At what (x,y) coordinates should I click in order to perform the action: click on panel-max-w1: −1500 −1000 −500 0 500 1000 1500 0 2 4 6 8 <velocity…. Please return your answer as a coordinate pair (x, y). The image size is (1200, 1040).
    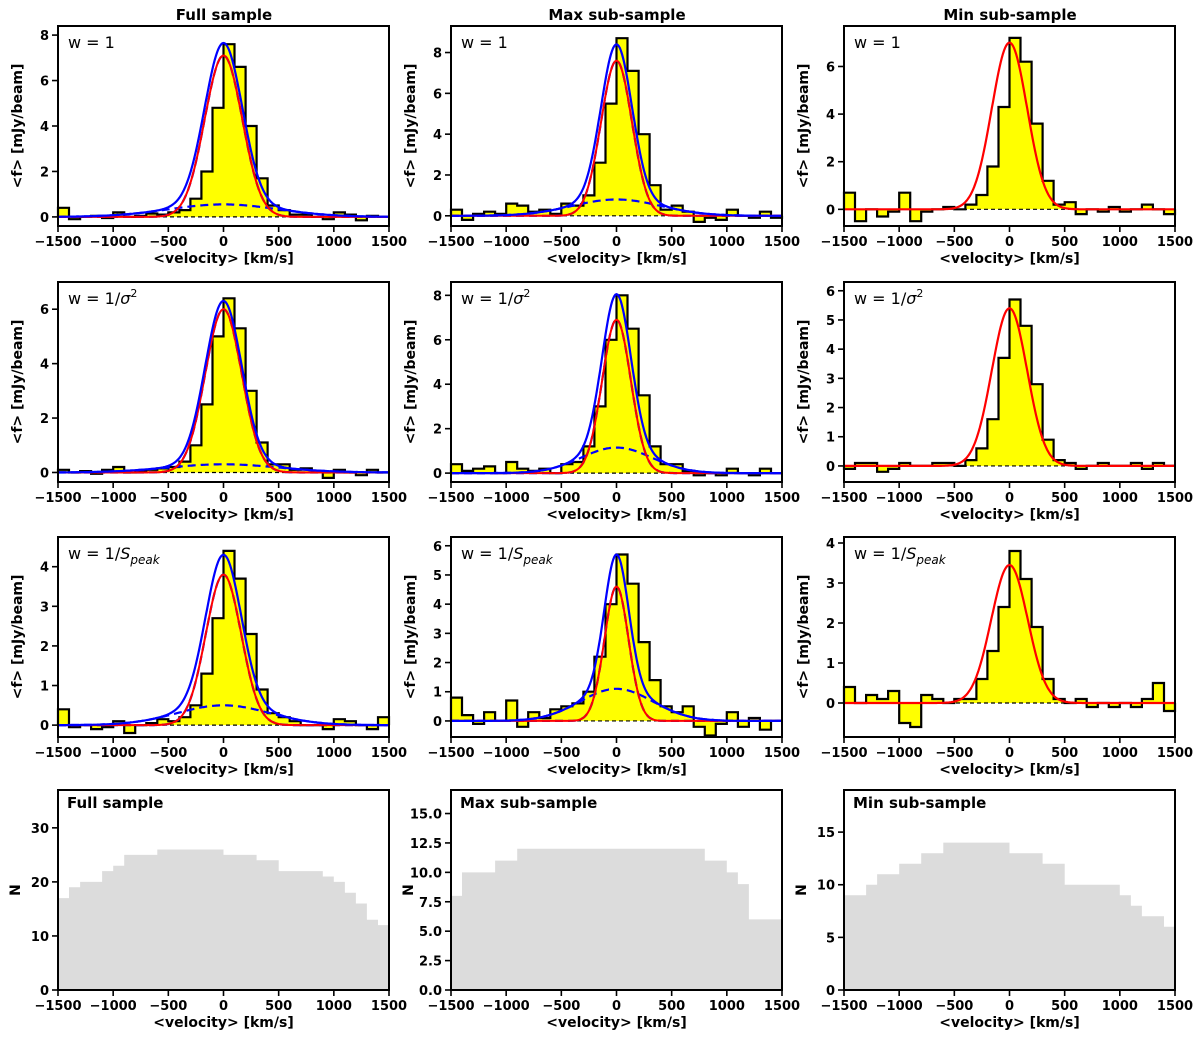
    Looking at the image, I should click on (601, 146).